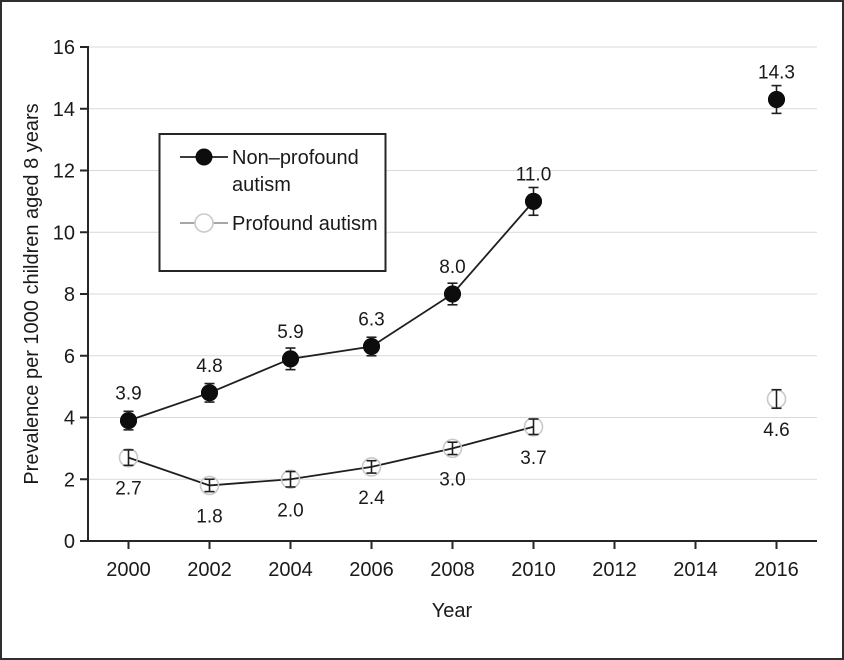  Describe the element at coordinates (776, 570) in the screenshot. I see `x-tick-label-2016: 2016` at that location.